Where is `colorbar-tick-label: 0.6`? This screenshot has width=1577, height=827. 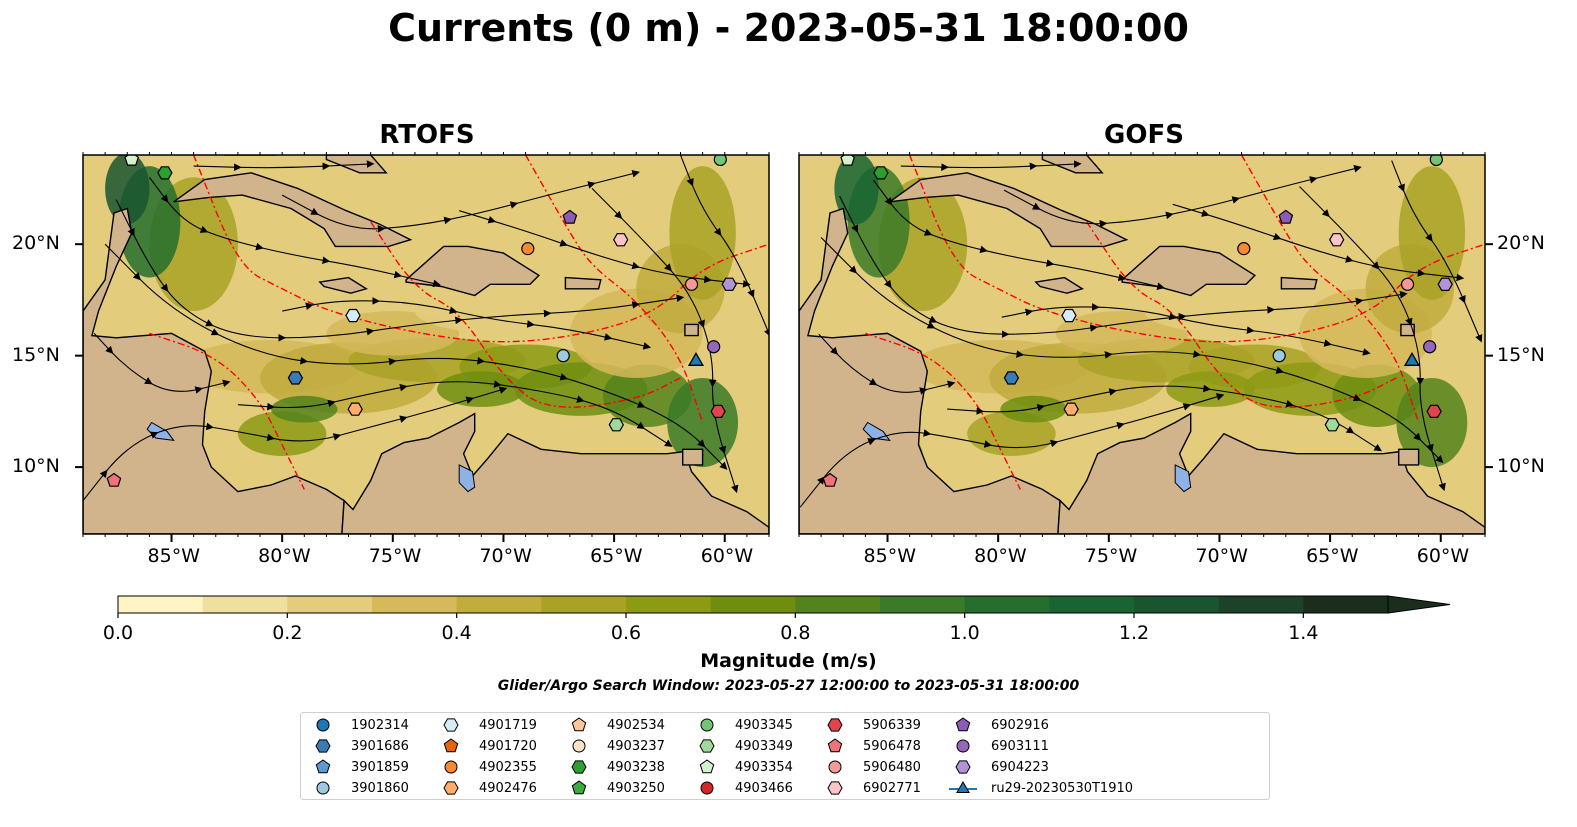 colorbar-tick-label: 0.6 is located at coordinates (626, 633).